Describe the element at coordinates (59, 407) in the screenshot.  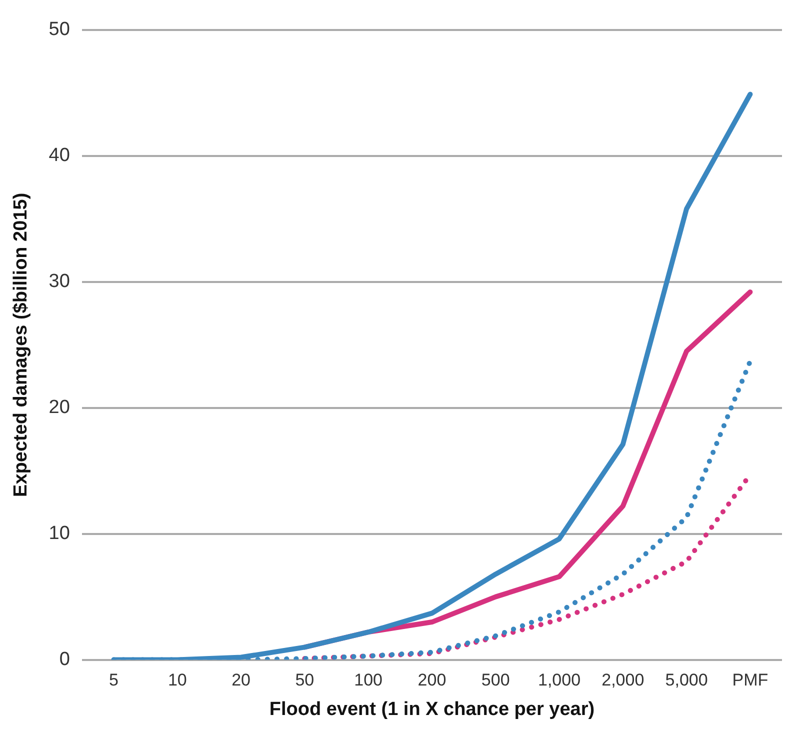
I see `y-tick-label: 20` at that location.